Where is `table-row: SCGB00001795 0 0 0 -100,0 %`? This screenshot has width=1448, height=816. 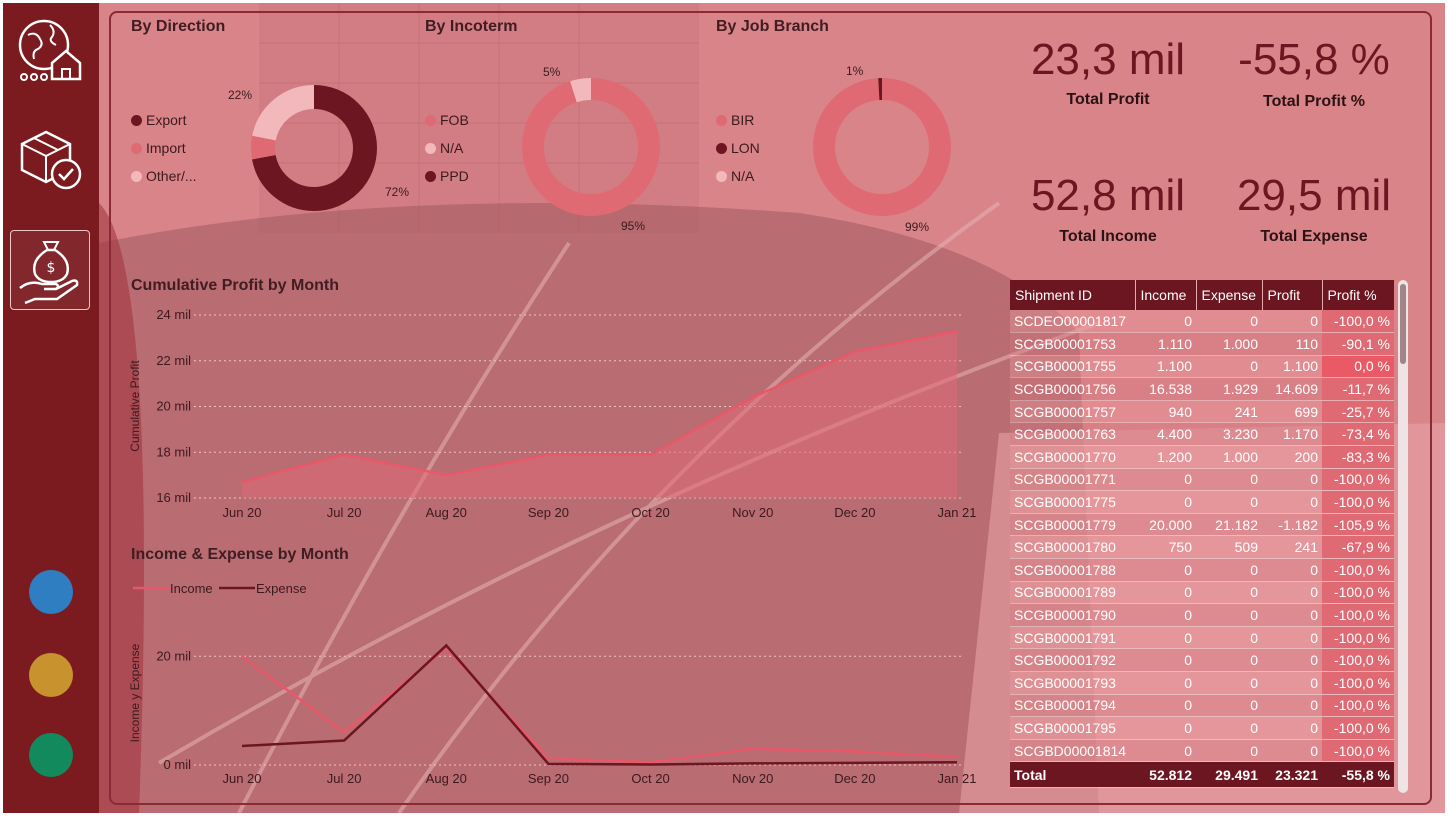
table-row: SCGB00001795 0 0 0 -100,0 % is located at coordinates (1202, 728).